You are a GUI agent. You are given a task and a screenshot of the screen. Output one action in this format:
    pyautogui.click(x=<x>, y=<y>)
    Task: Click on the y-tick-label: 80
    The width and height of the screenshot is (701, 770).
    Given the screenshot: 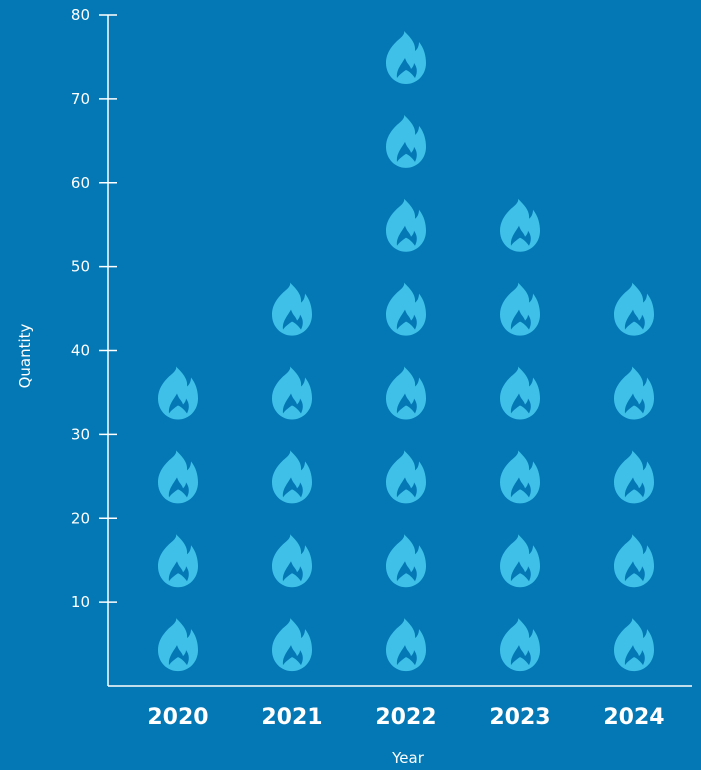 What is the action you would take?
    pyautogui.click(x=80, y=15)
    